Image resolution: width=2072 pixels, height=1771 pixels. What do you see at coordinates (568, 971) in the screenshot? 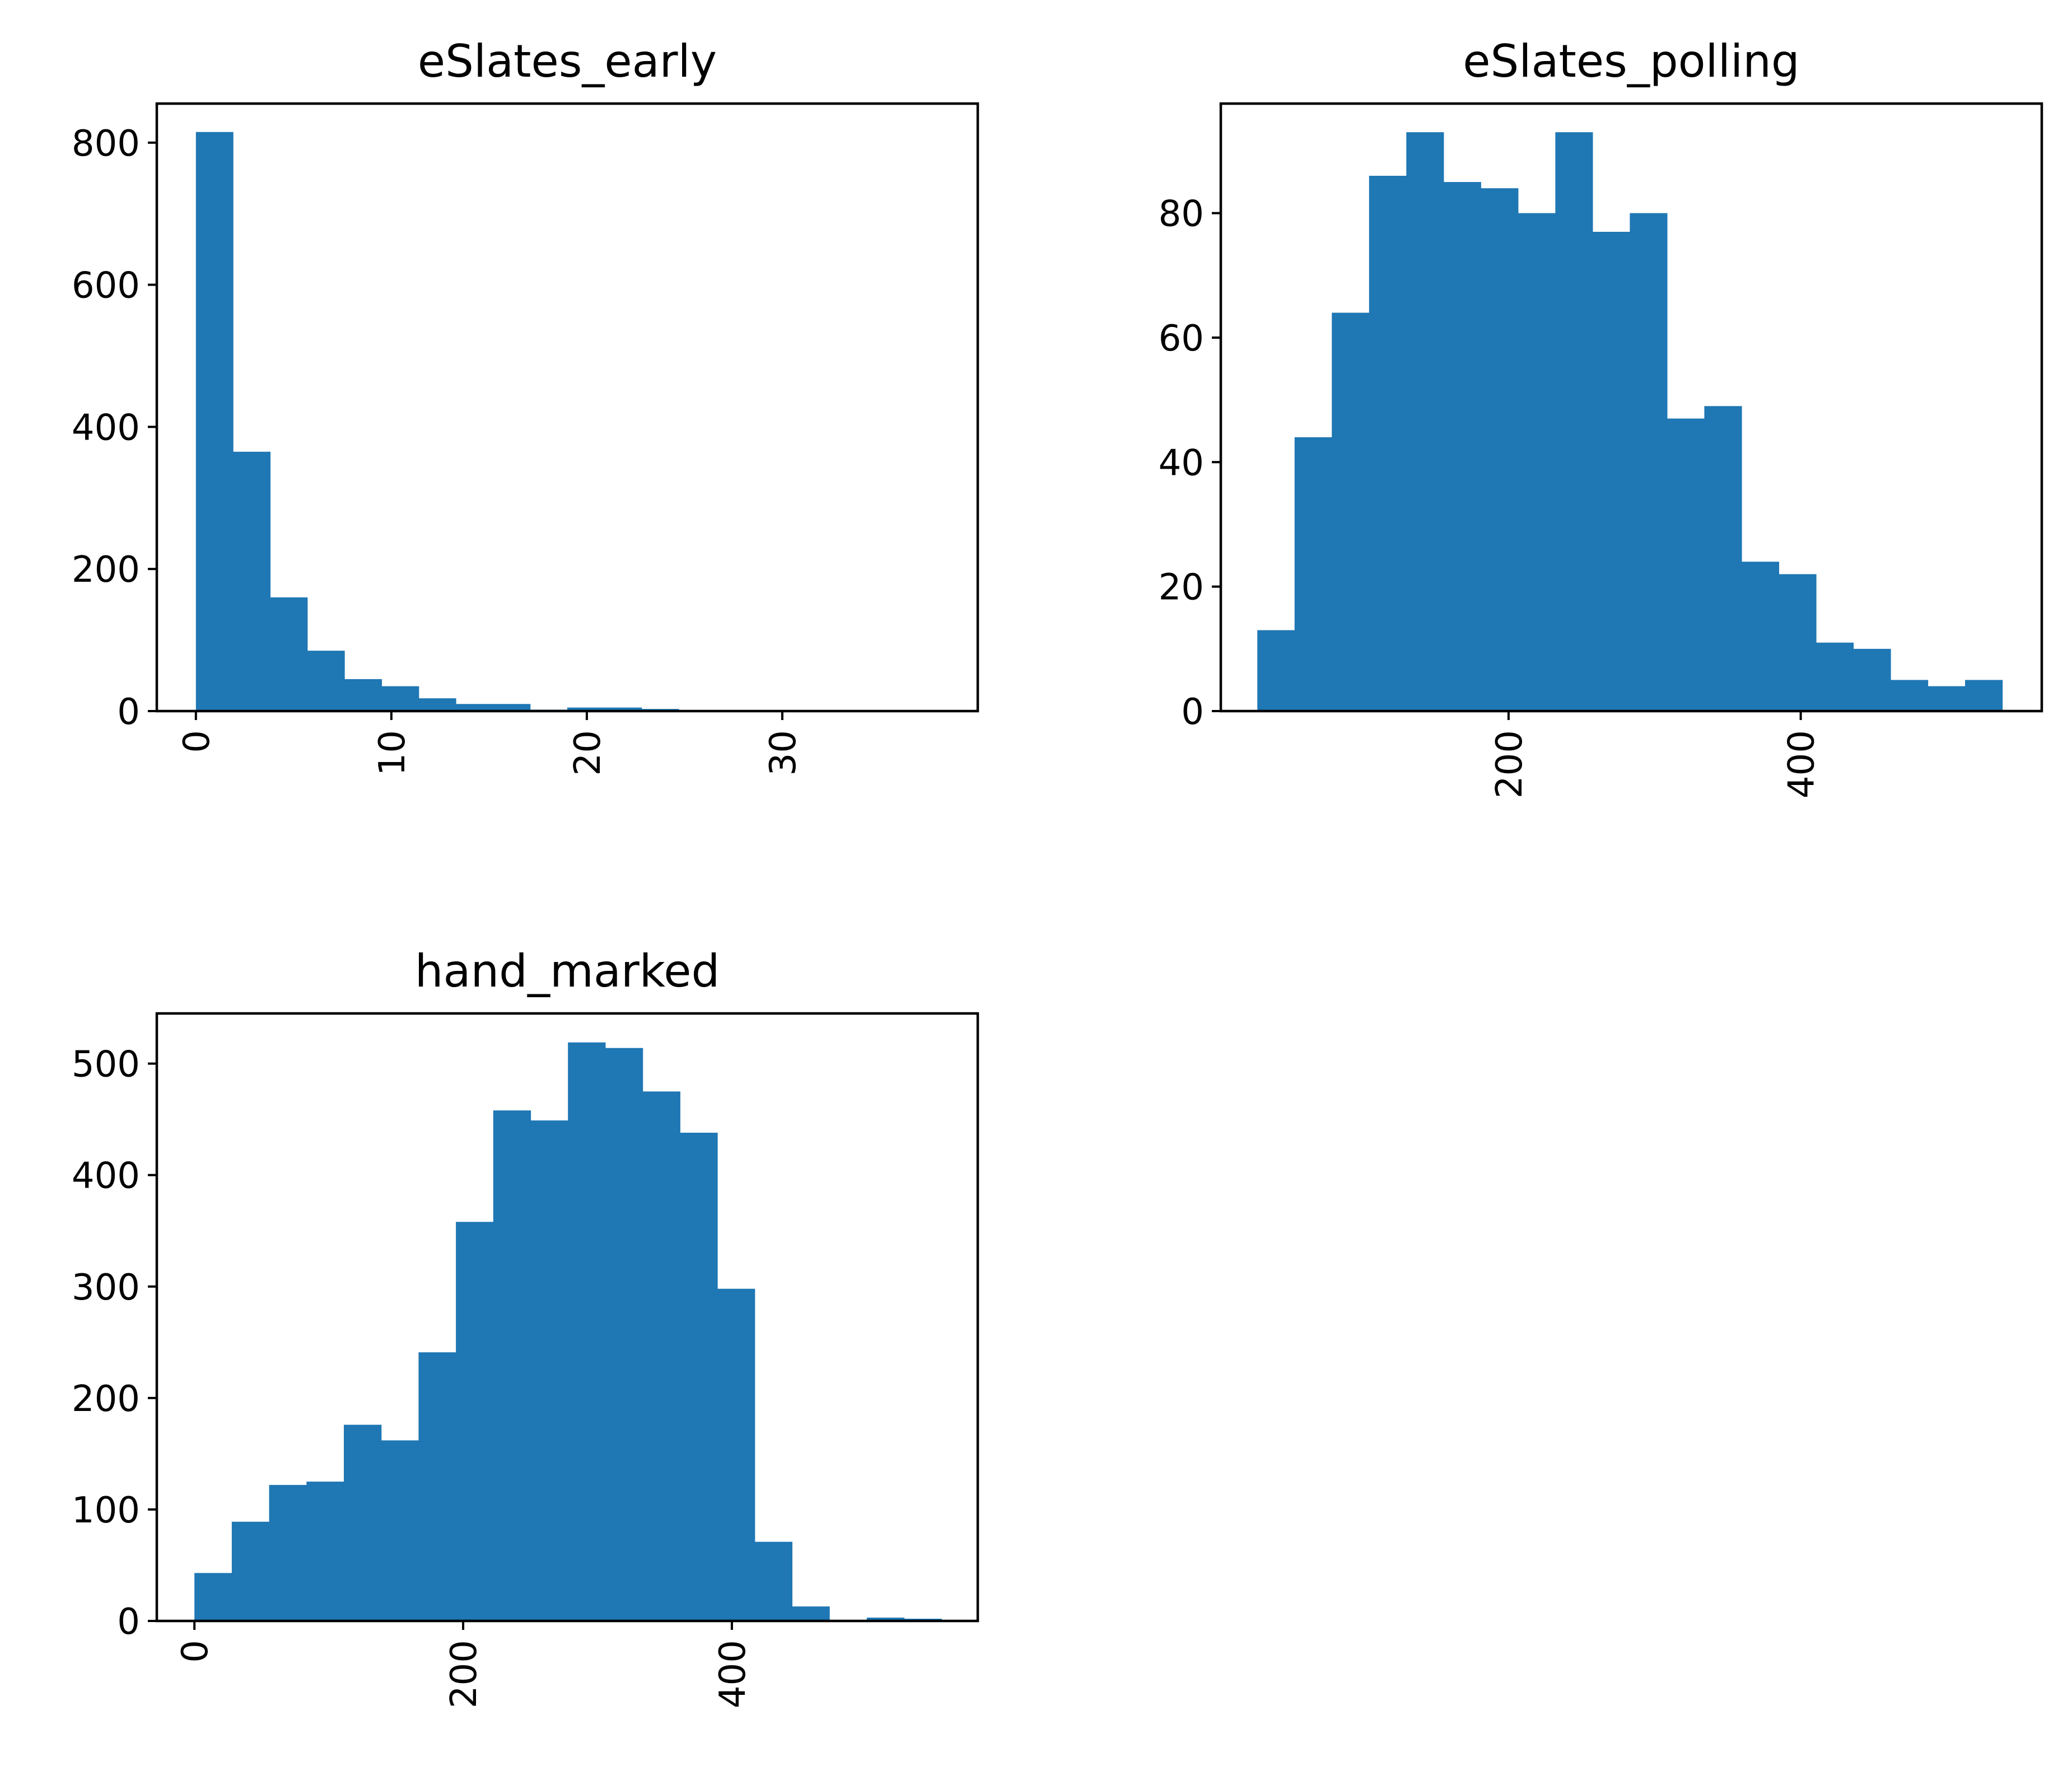
I see `chart-title: hand_marked` at bounding box center [568, 971].